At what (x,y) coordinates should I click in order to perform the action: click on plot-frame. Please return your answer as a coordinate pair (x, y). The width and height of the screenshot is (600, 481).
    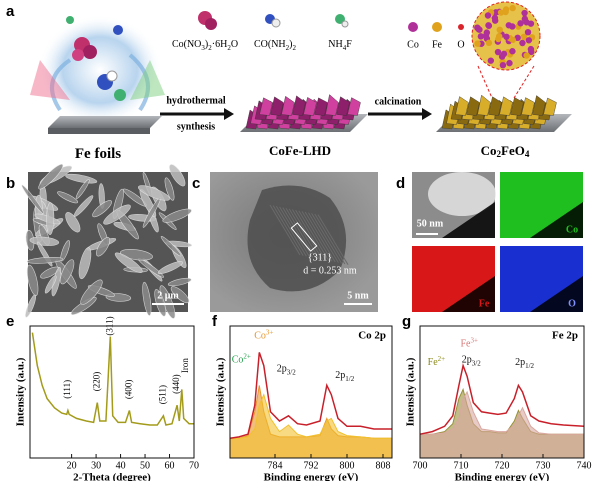
    Looking at the image, I should click on (112, 392).